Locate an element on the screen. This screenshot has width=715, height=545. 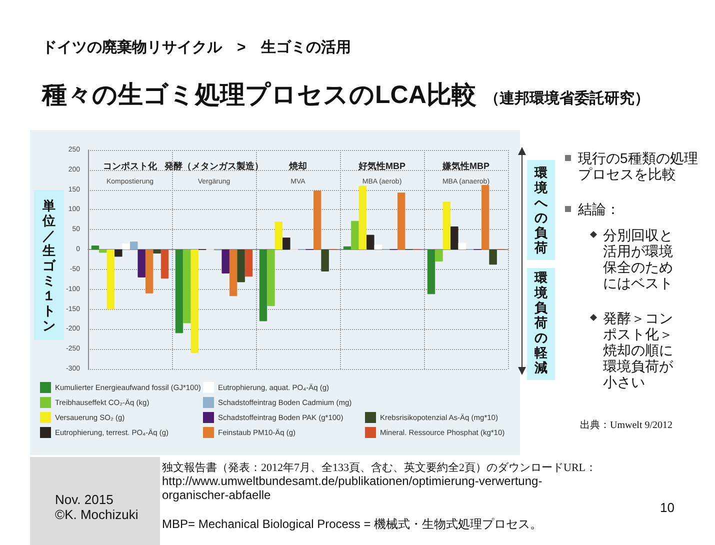
text: http://www.umweltbundesamt.de/publikationen/optimierung-verwertung-organischer-abfaelle is located at coordinates (353, 488).